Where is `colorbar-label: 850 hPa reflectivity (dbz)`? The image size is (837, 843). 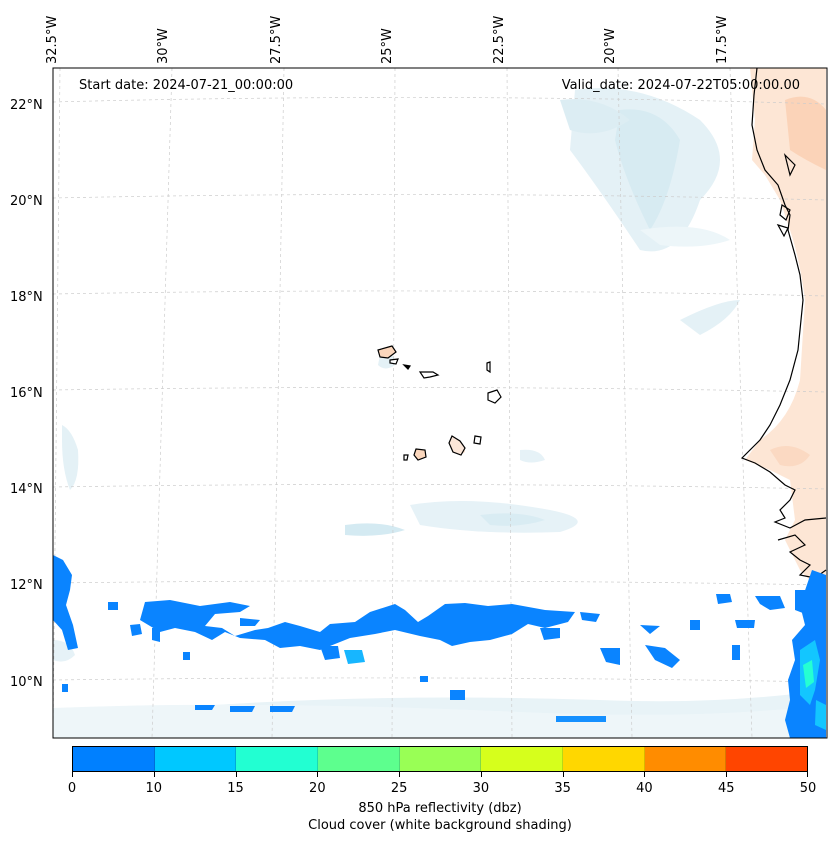 colorbar-label: 850 hPa reflectivity (dbz) is located at coordinates (440, 808).